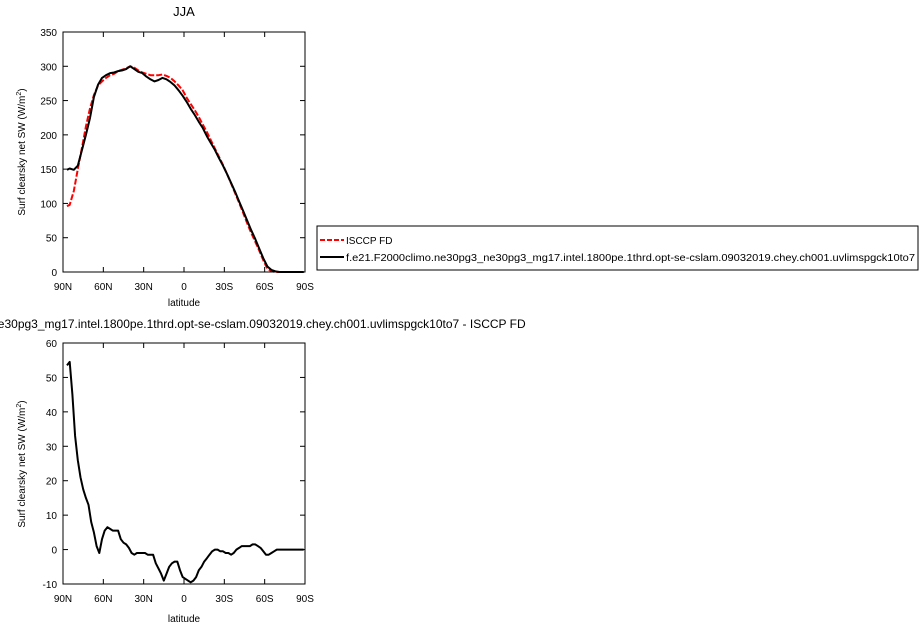 This screenshot has height=629, width=923. I want to click on top-panel-y-axis-label: Surf clearsky net SW (W/m2), so click(22, 151).